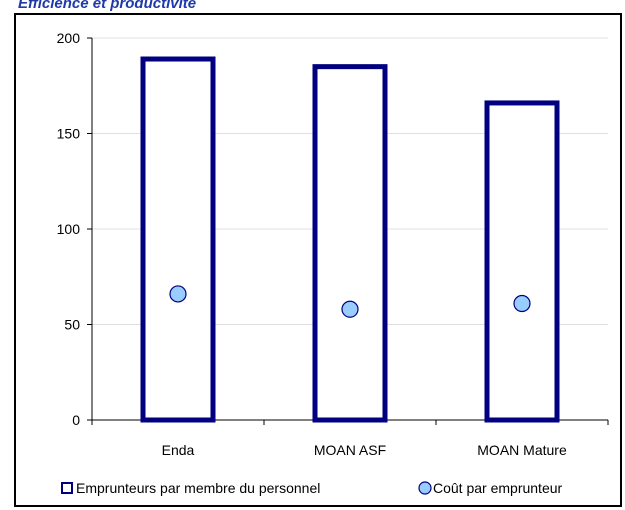  I want to click on legend-swatch-bar, so click(67, 488).